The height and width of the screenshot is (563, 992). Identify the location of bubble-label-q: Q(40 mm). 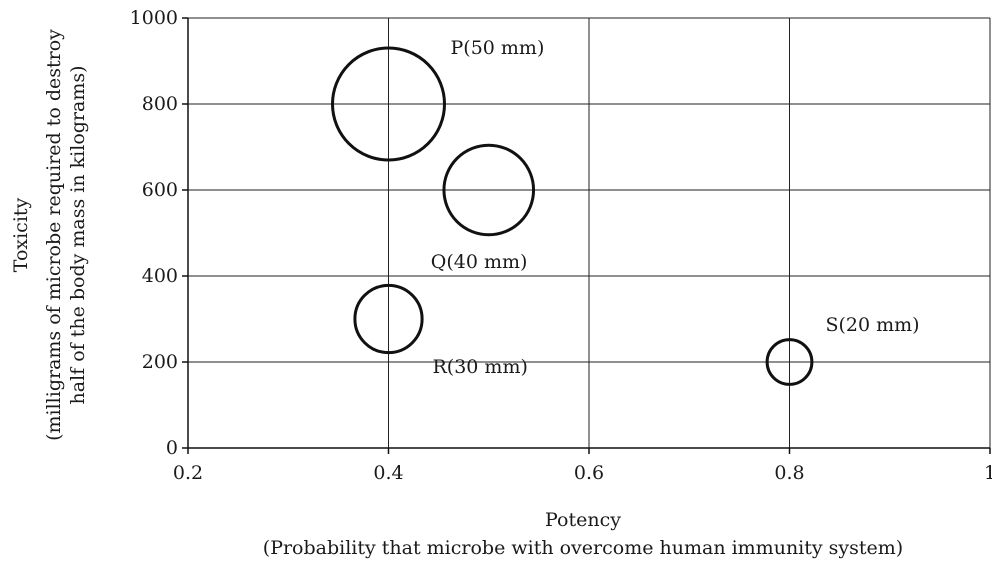
(479, 262).